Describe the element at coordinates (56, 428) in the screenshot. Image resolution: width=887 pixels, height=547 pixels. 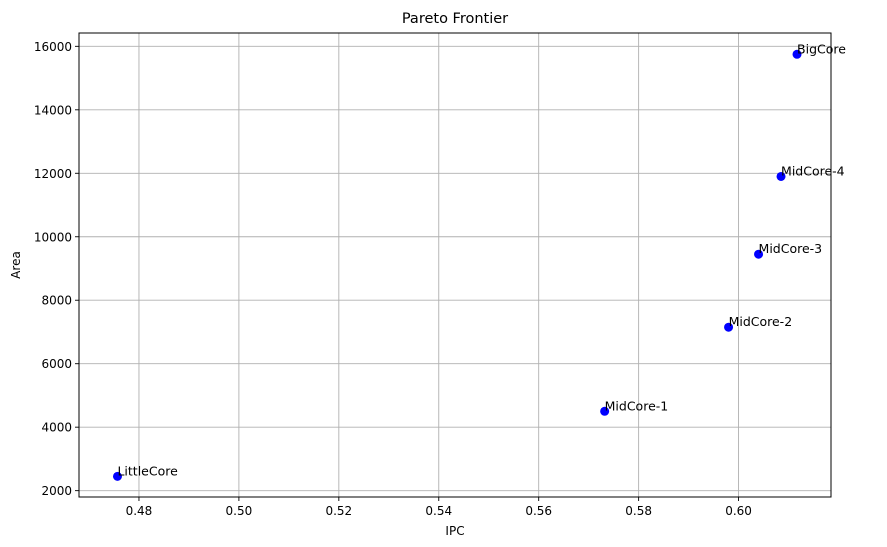
I see `y-tick-label: 4000` at that location.